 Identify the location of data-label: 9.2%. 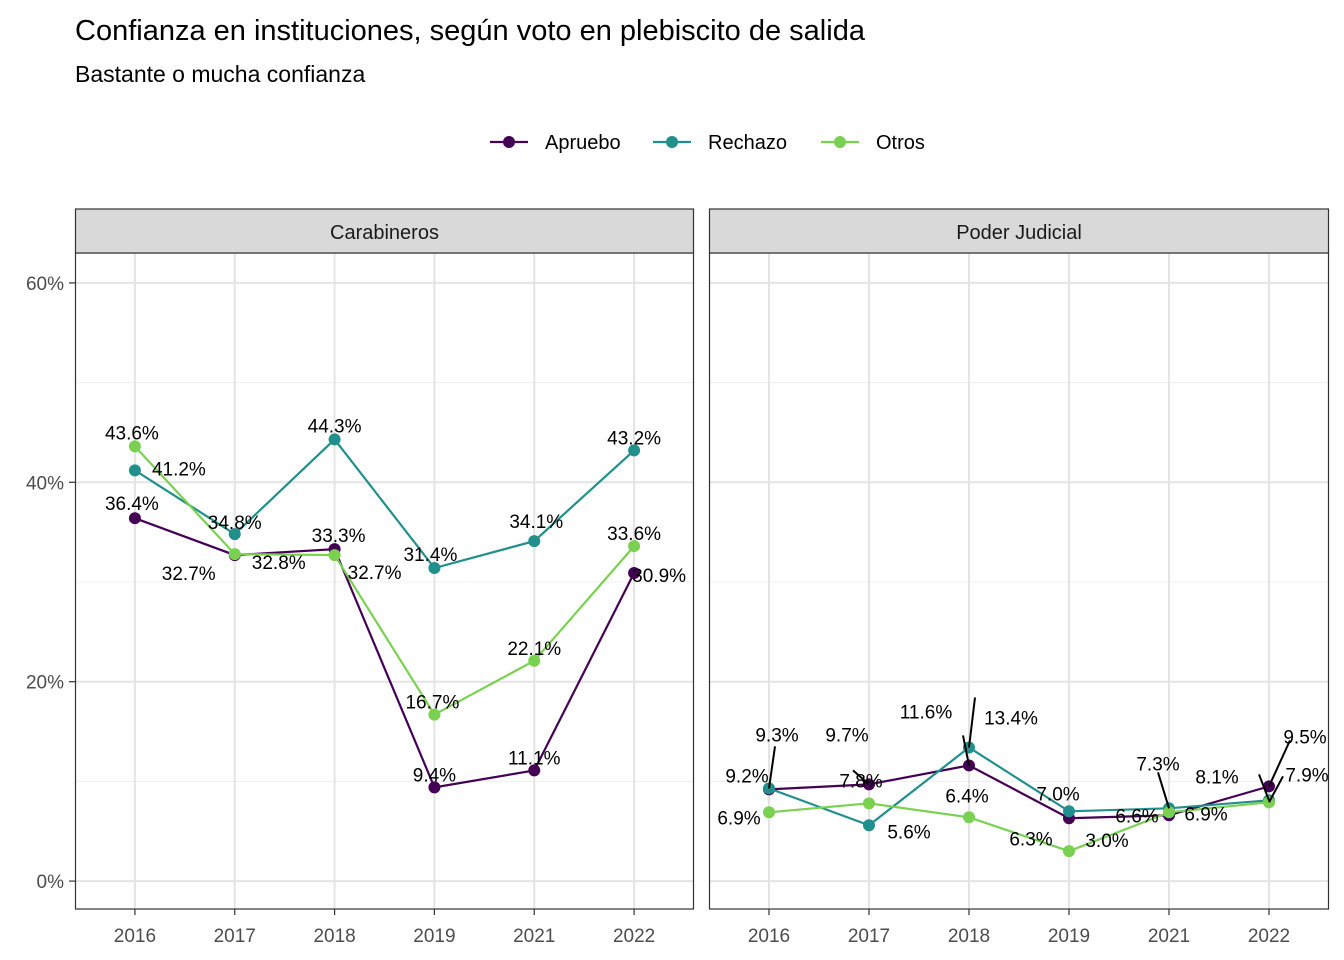
(746, 776).